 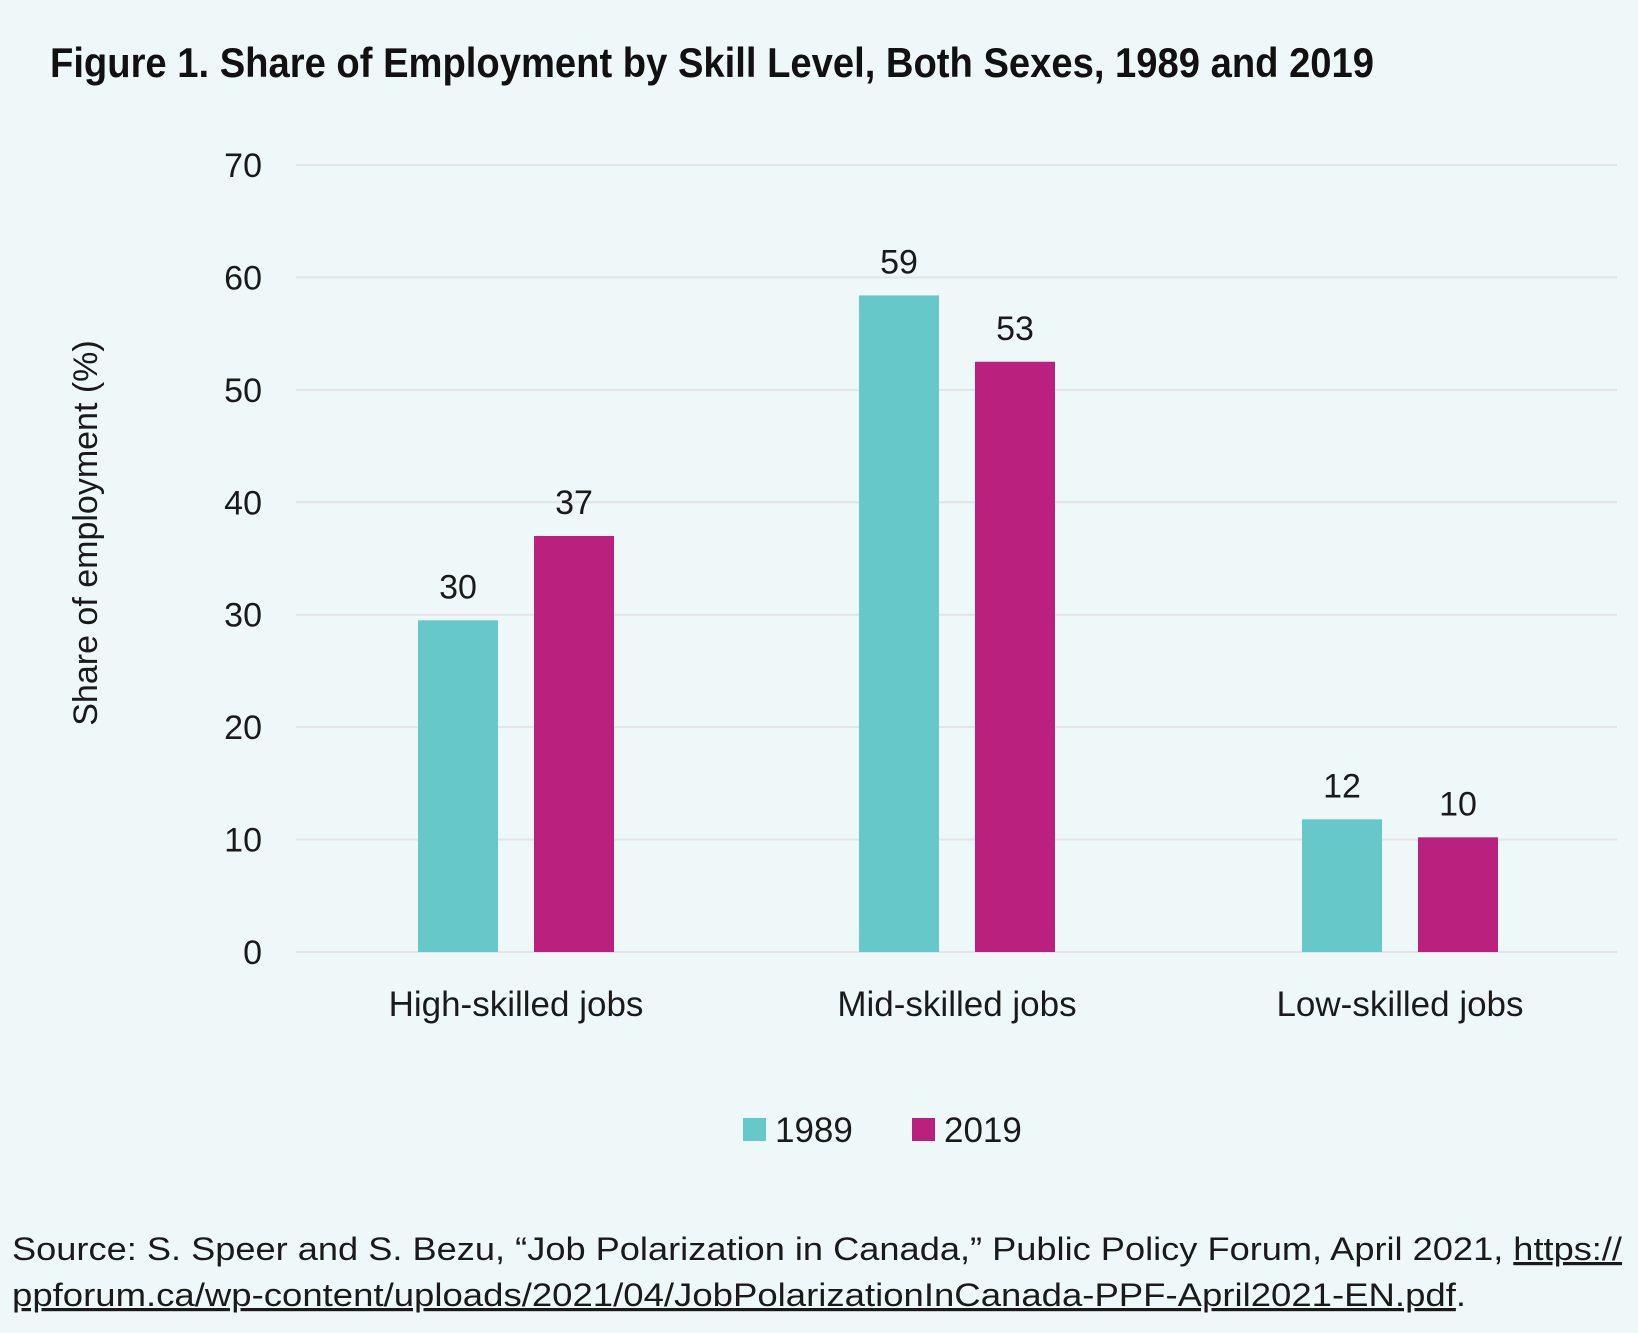 I want to click on category-label: High-skilled jobs, so click(x=516, y=1004).